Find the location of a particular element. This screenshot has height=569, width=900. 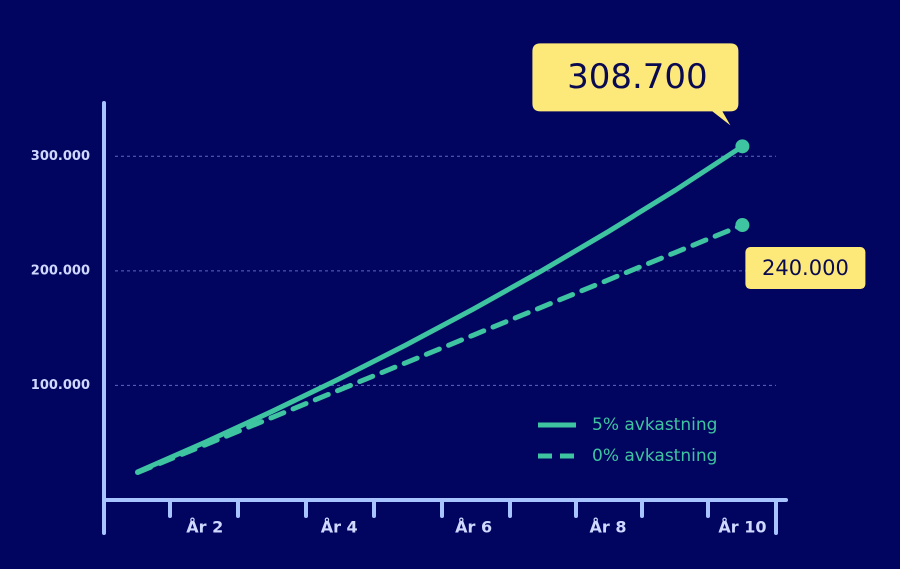

value-label: 240.000 is located at coordinates (805, 268).